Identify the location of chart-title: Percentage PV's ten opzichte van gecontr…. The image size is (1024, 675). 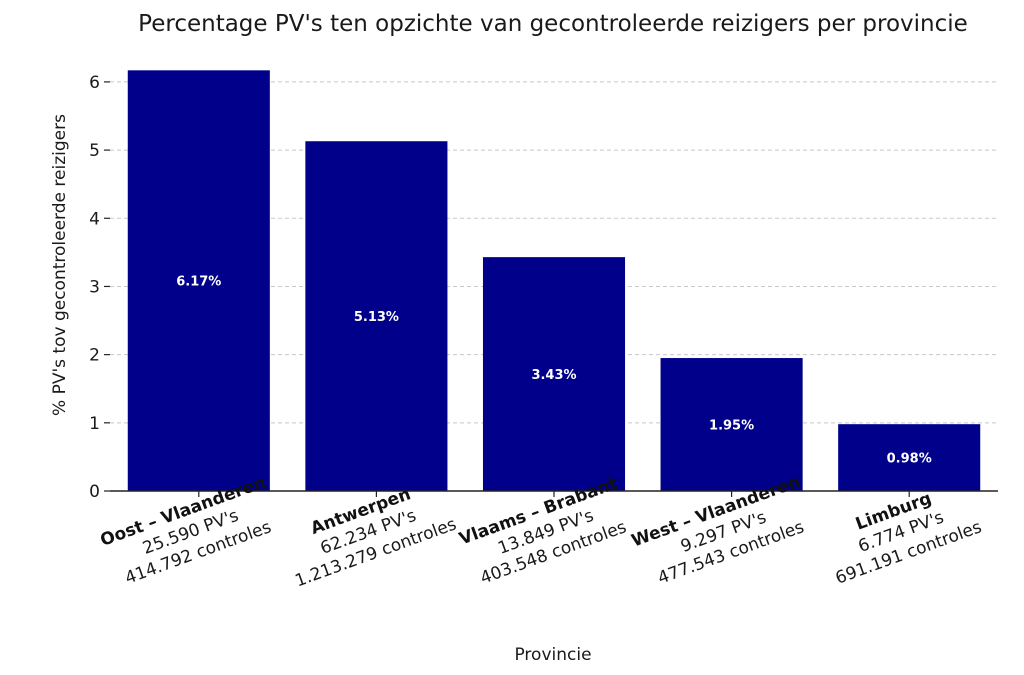
(553, 24).